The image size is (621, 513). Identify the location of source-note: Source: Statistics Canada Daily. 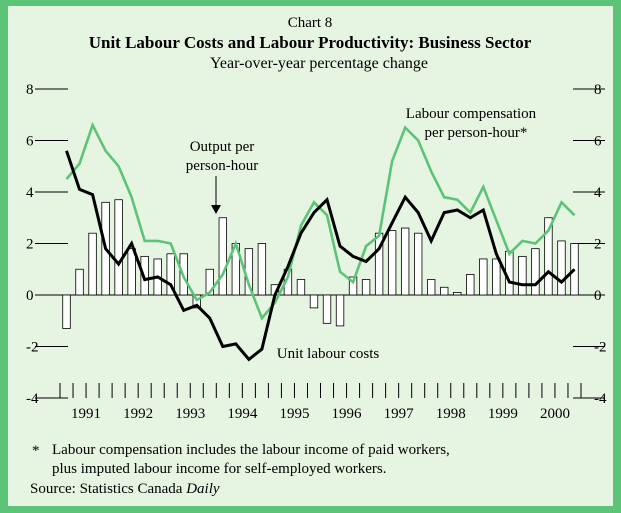
(125, 489).